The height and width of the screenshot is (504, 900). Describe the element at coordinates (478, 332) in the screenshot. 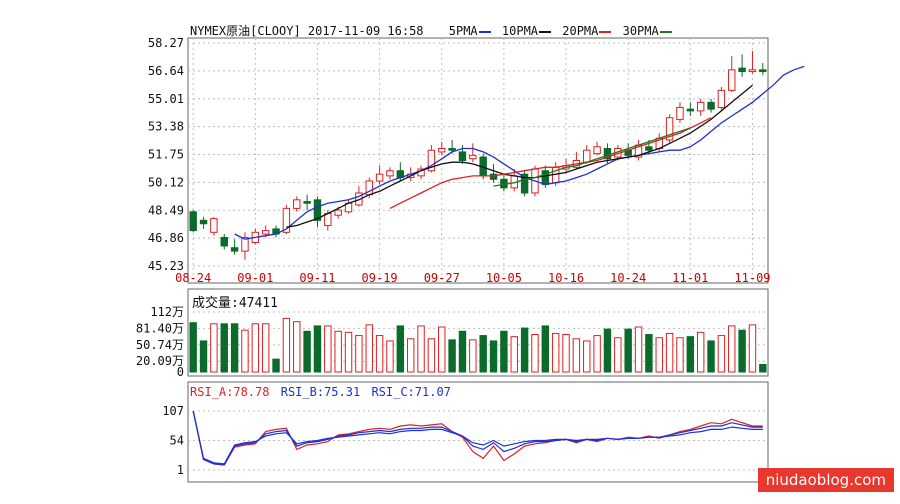

I see `volume-panel-frame` at that location.